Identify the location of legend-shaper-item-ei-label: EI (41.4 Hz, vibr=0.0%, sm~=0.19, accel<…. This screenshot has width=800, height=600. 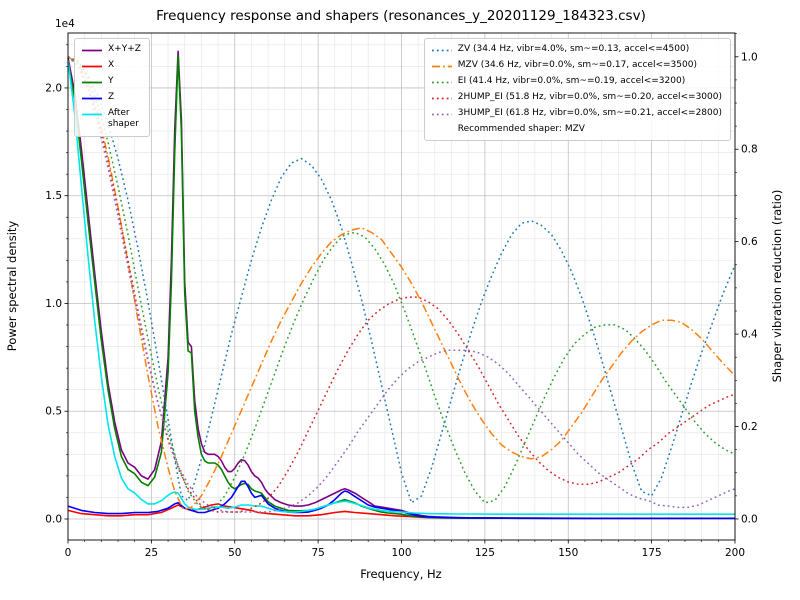
(571, 81).